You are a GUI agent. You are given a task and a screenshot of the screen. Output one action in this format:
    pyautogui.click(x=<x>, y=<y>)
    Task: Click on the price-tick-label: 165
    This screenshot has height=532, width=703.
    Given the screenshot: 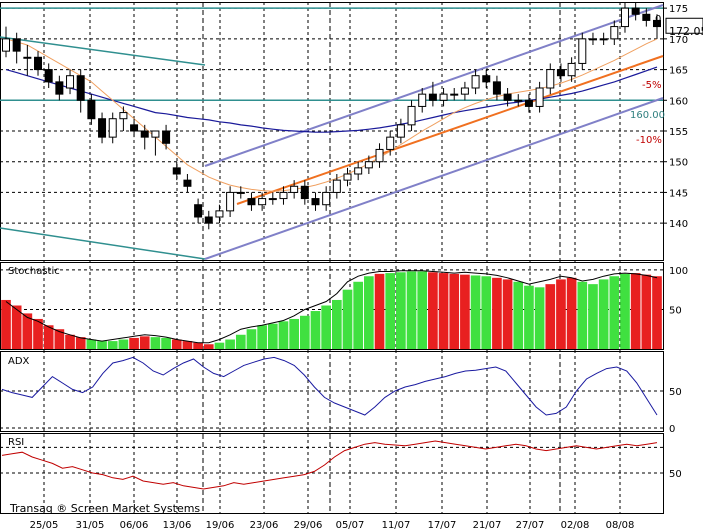 What is the action you would take?
    pyautogui.click(x=678, y=71)
    